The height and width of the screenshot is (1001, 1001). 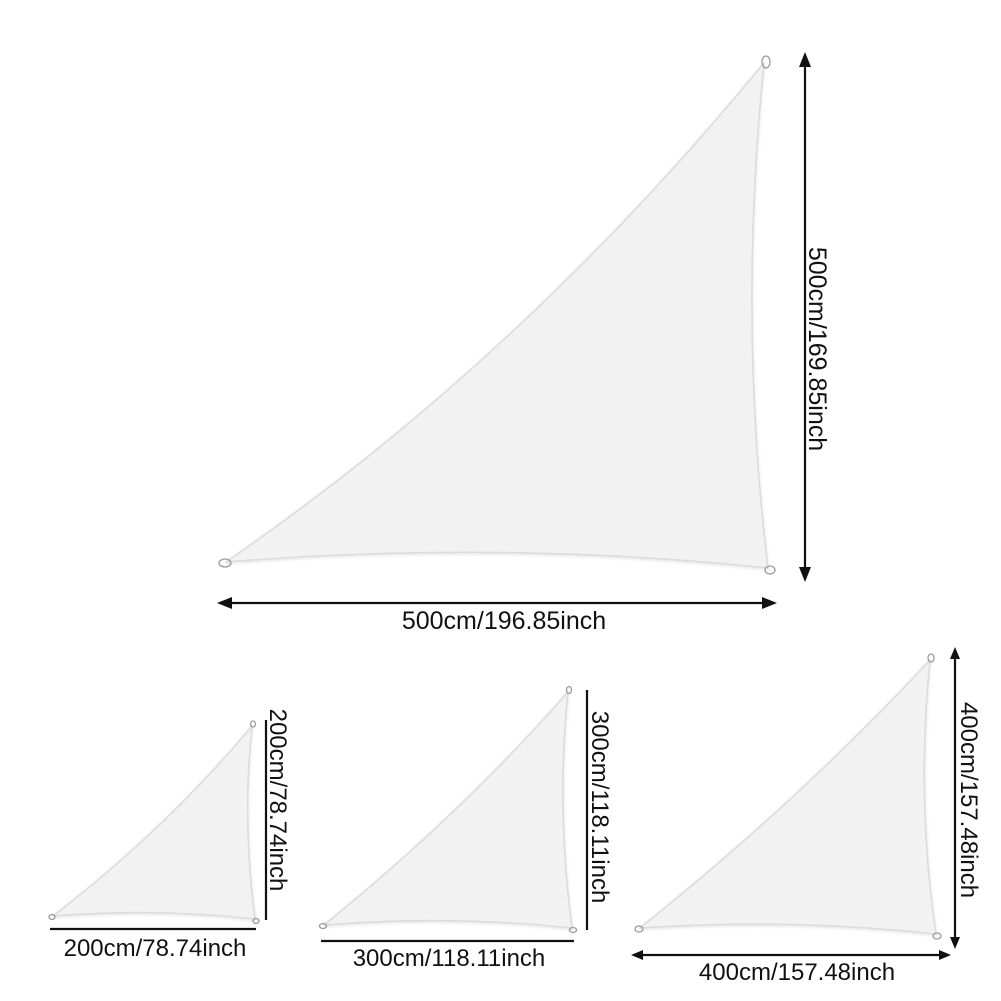 I want to click on large-height-label: 500cm/169.85inch, so click(x=817, y=349).